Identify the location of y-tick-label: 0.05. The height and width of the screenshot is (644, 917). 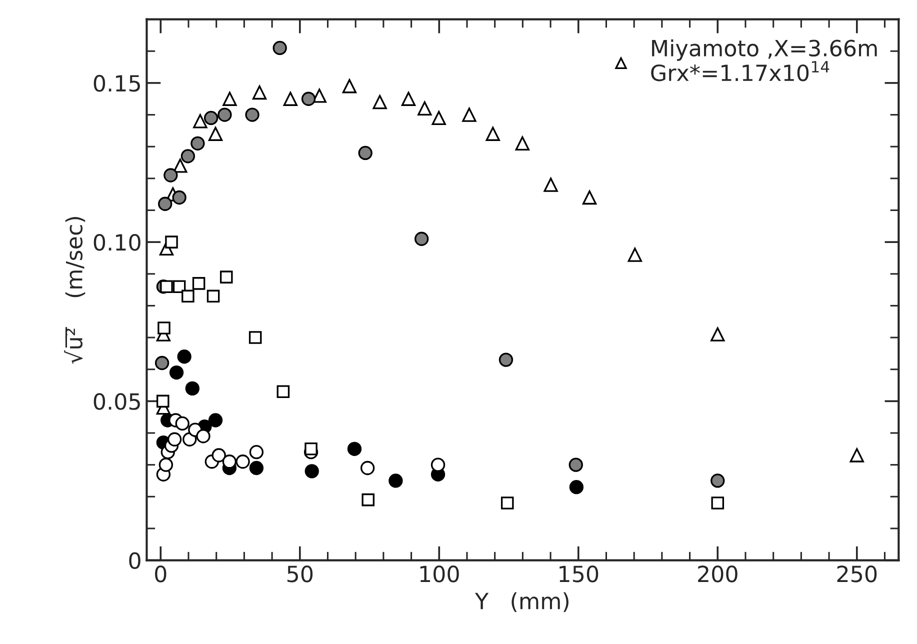
(117, 401).